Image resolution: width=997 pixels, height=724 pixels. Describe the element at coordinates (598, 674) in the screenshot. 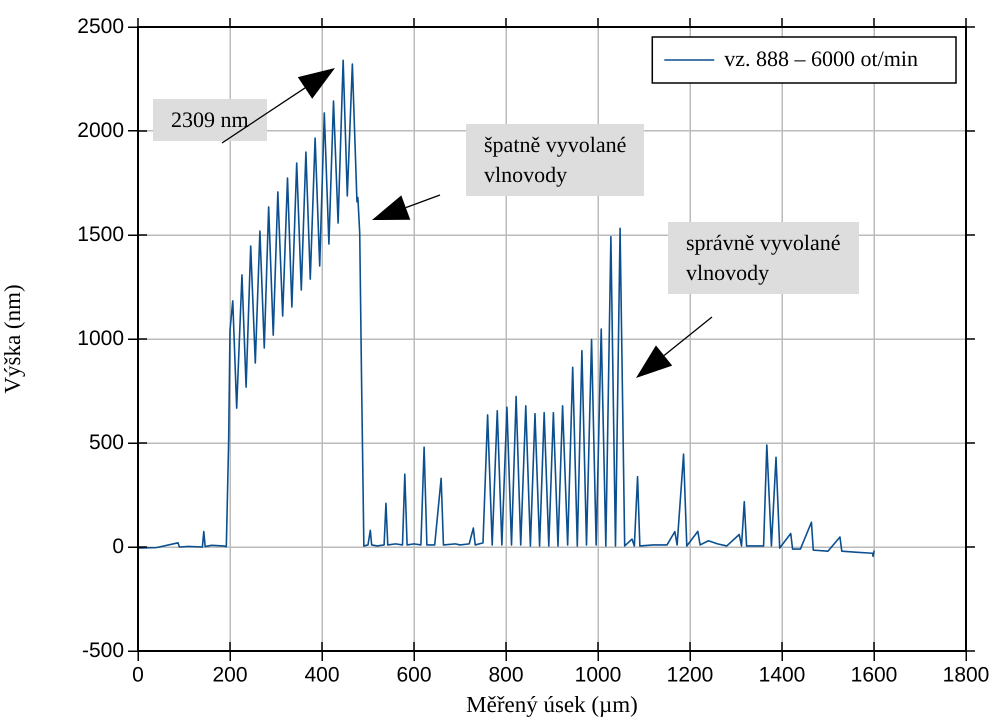

I see `x-tick-label: 1000` at that location.